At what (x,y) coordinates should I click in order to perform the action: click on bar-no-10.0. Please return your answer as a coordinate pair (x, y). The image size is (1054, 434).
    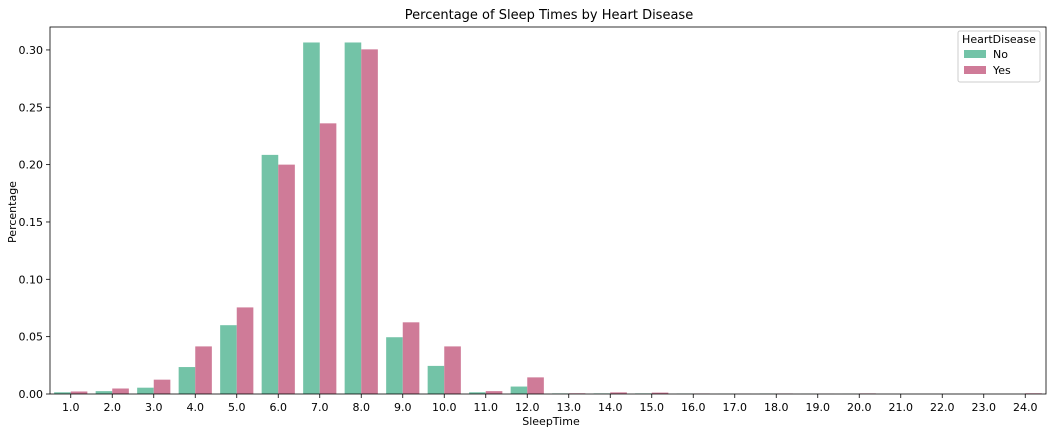
    Looking at the image, I should click on (436, 379).